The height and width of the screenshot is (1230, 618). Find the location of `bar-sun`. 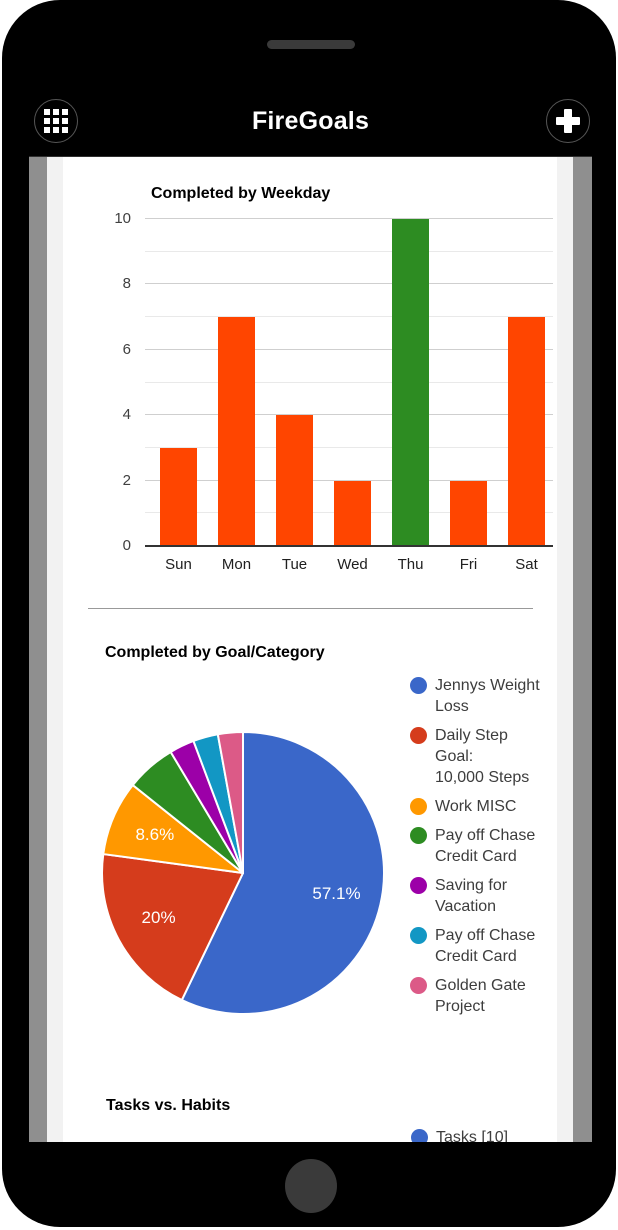

bar-sun is located at coordinates (178, 496).